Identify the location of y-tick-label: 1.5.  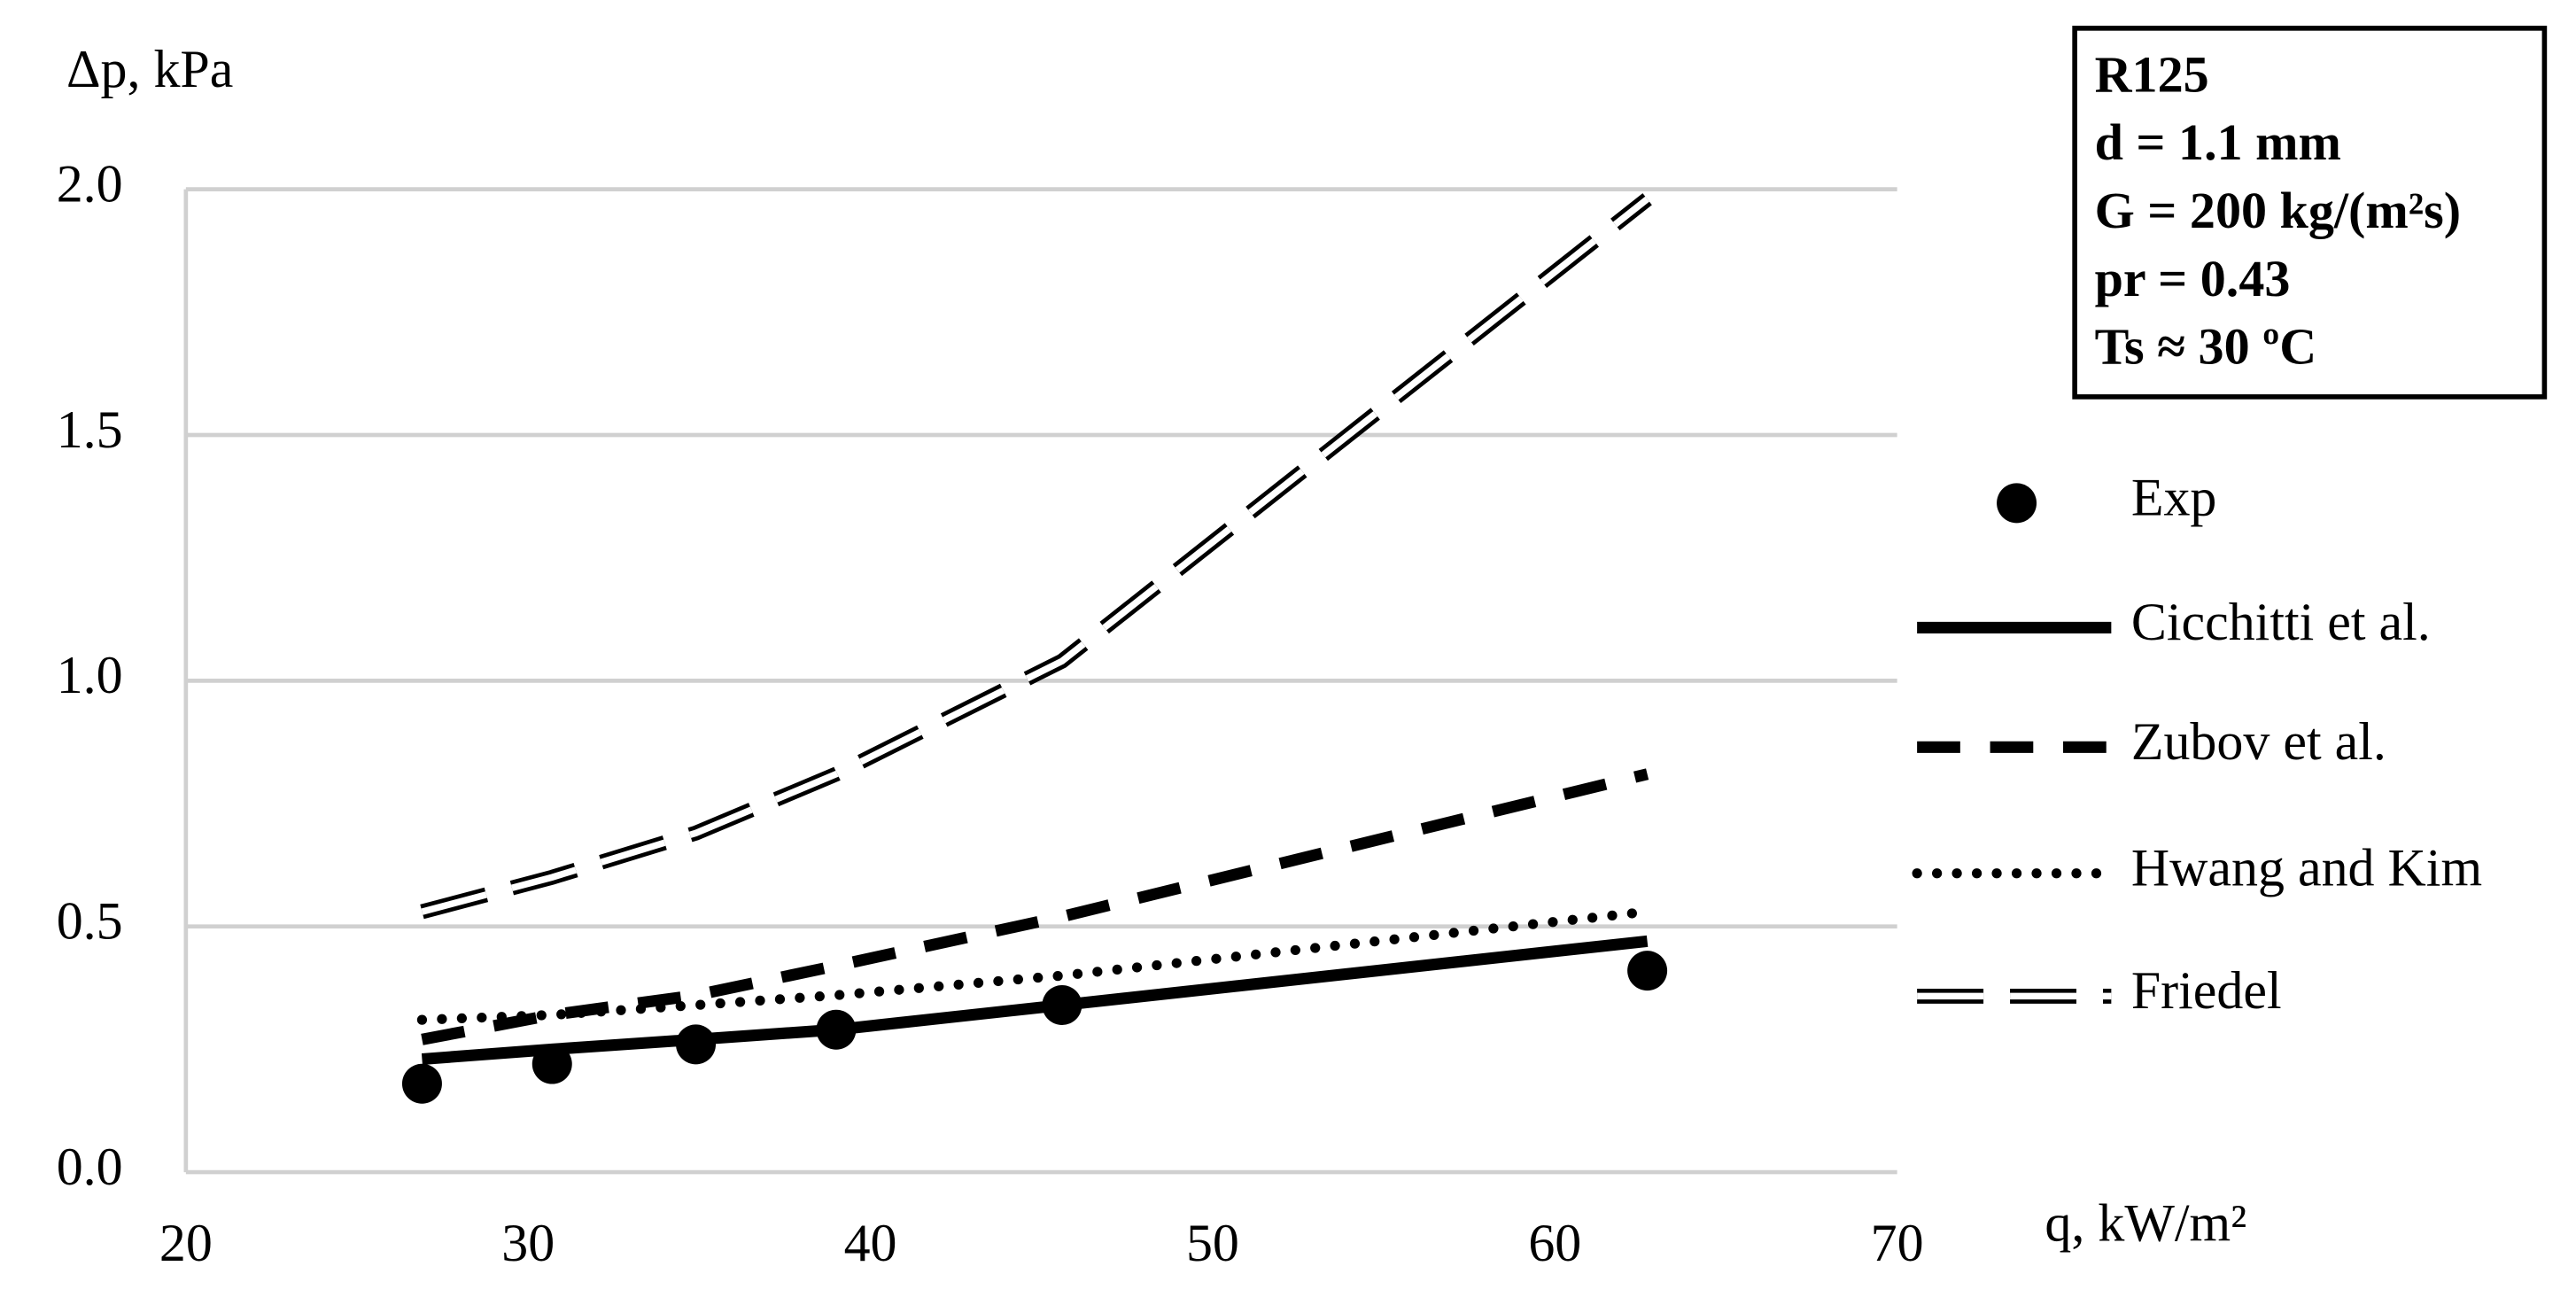
(90, 429).